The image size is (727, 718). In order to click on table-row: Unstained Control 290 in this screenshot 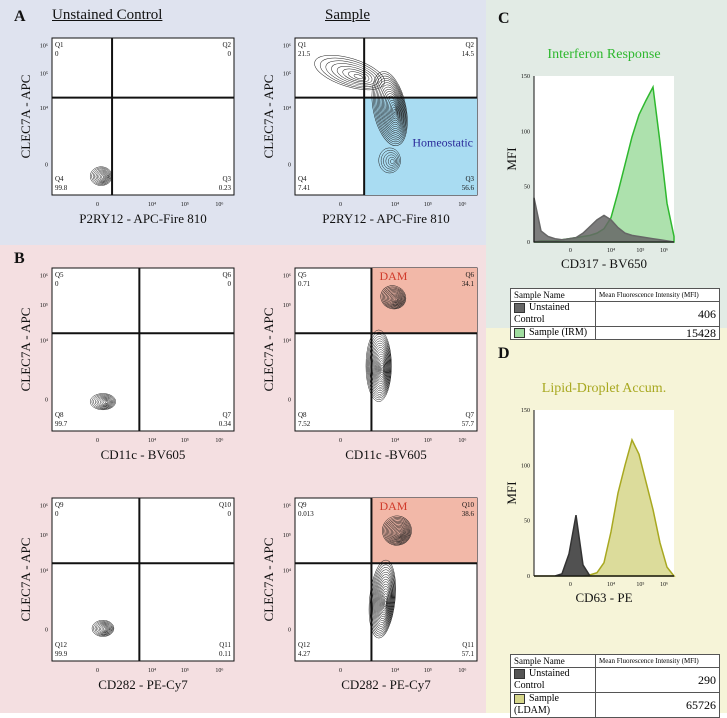, I will do `click(615, 680)`.